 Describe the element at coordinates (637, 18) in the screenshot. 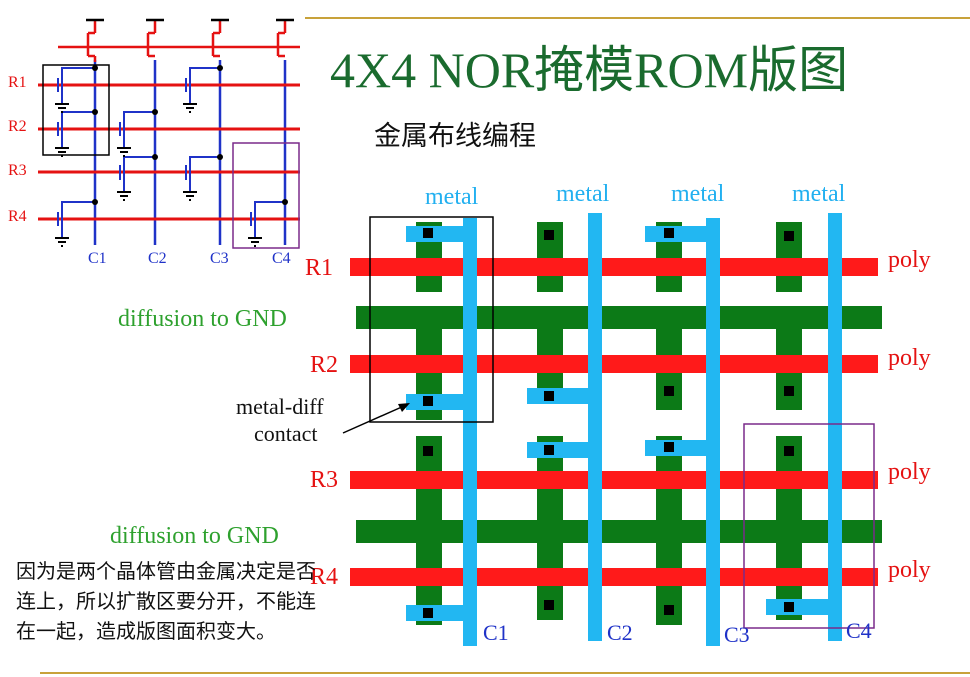

I see `top-rule` at that location.